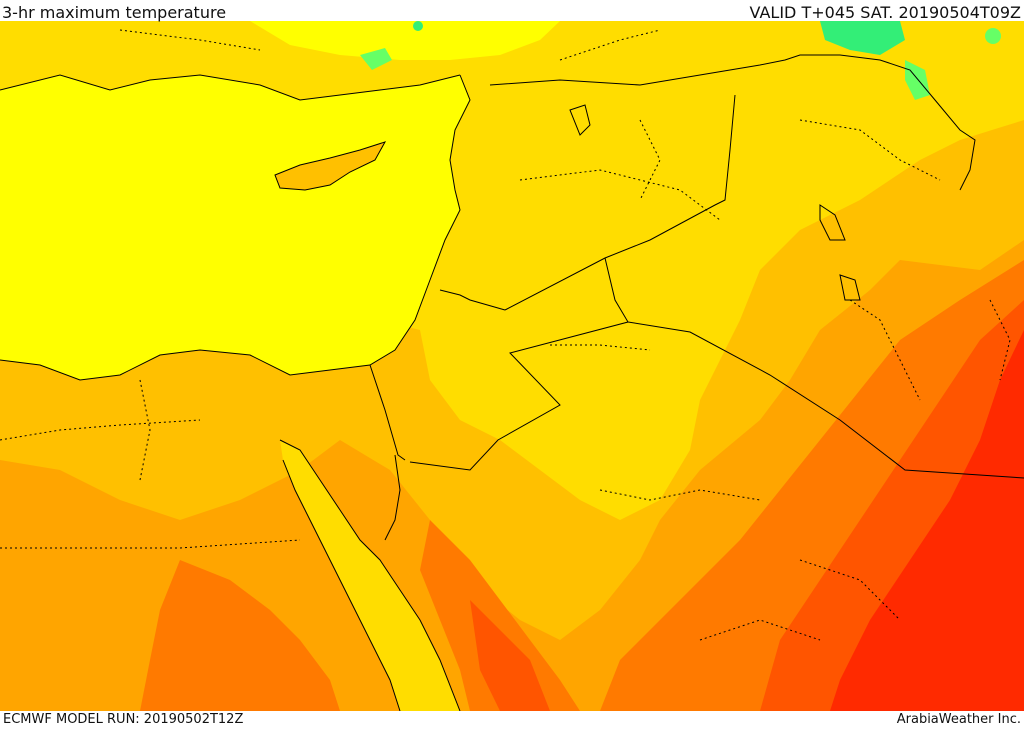 Image resolution: width=1024 pixels, height=729 pixels. What do you see at coordinates (376, 59) in the screenshot?
I see `green-area-north` at bounding box center [376, 59].